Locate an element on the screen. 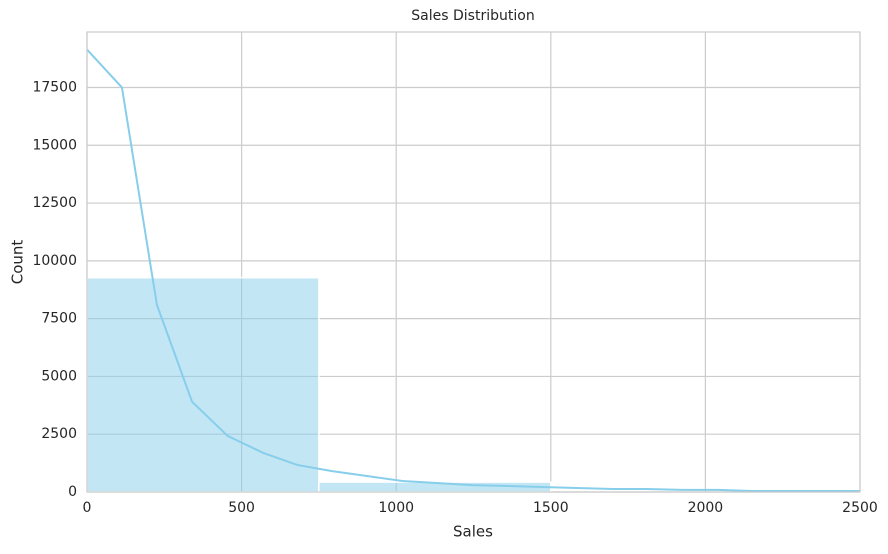 The image size is (888, 554). x-axis-label: Sales is located at coordinates (473, 532).